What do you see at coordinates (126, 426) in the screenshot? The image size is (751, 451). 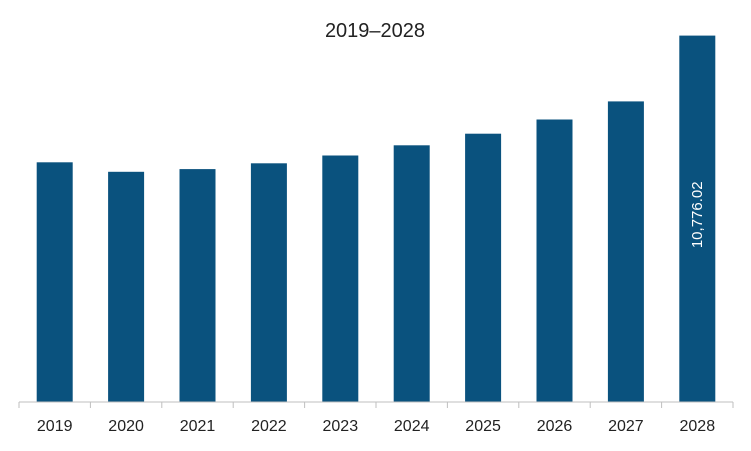 I see `x-tick-label-2020: 2020` at bounding box center [126, 426].